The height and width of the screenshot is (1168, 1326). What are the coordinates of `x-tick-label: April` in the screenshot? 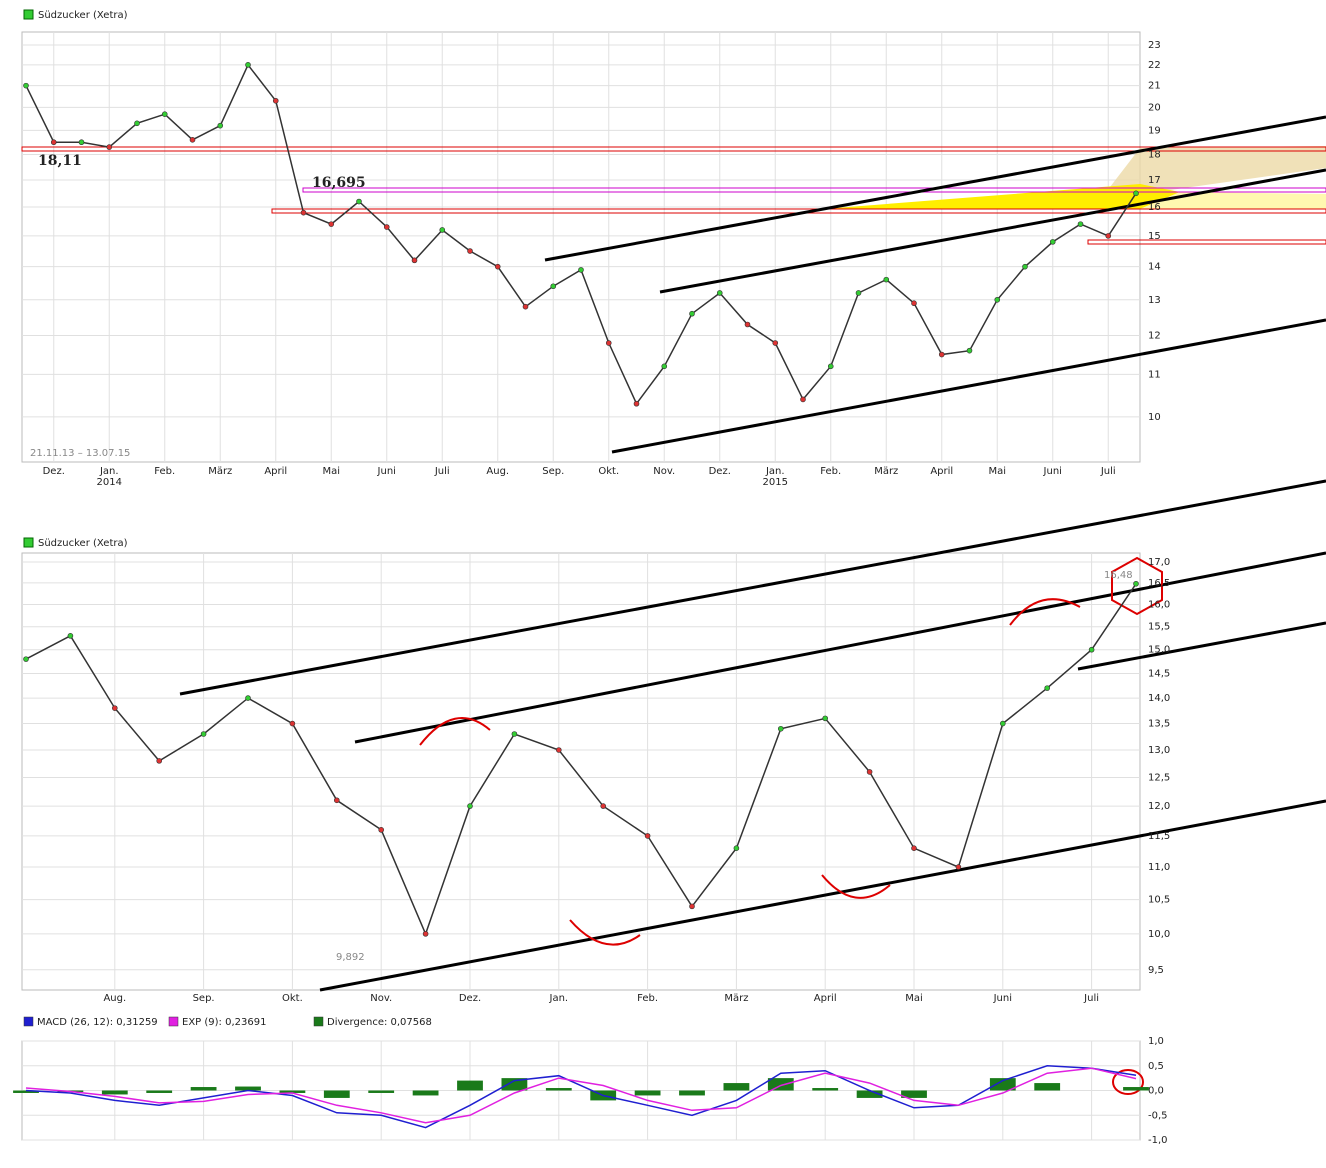 It's located at (825, 998).